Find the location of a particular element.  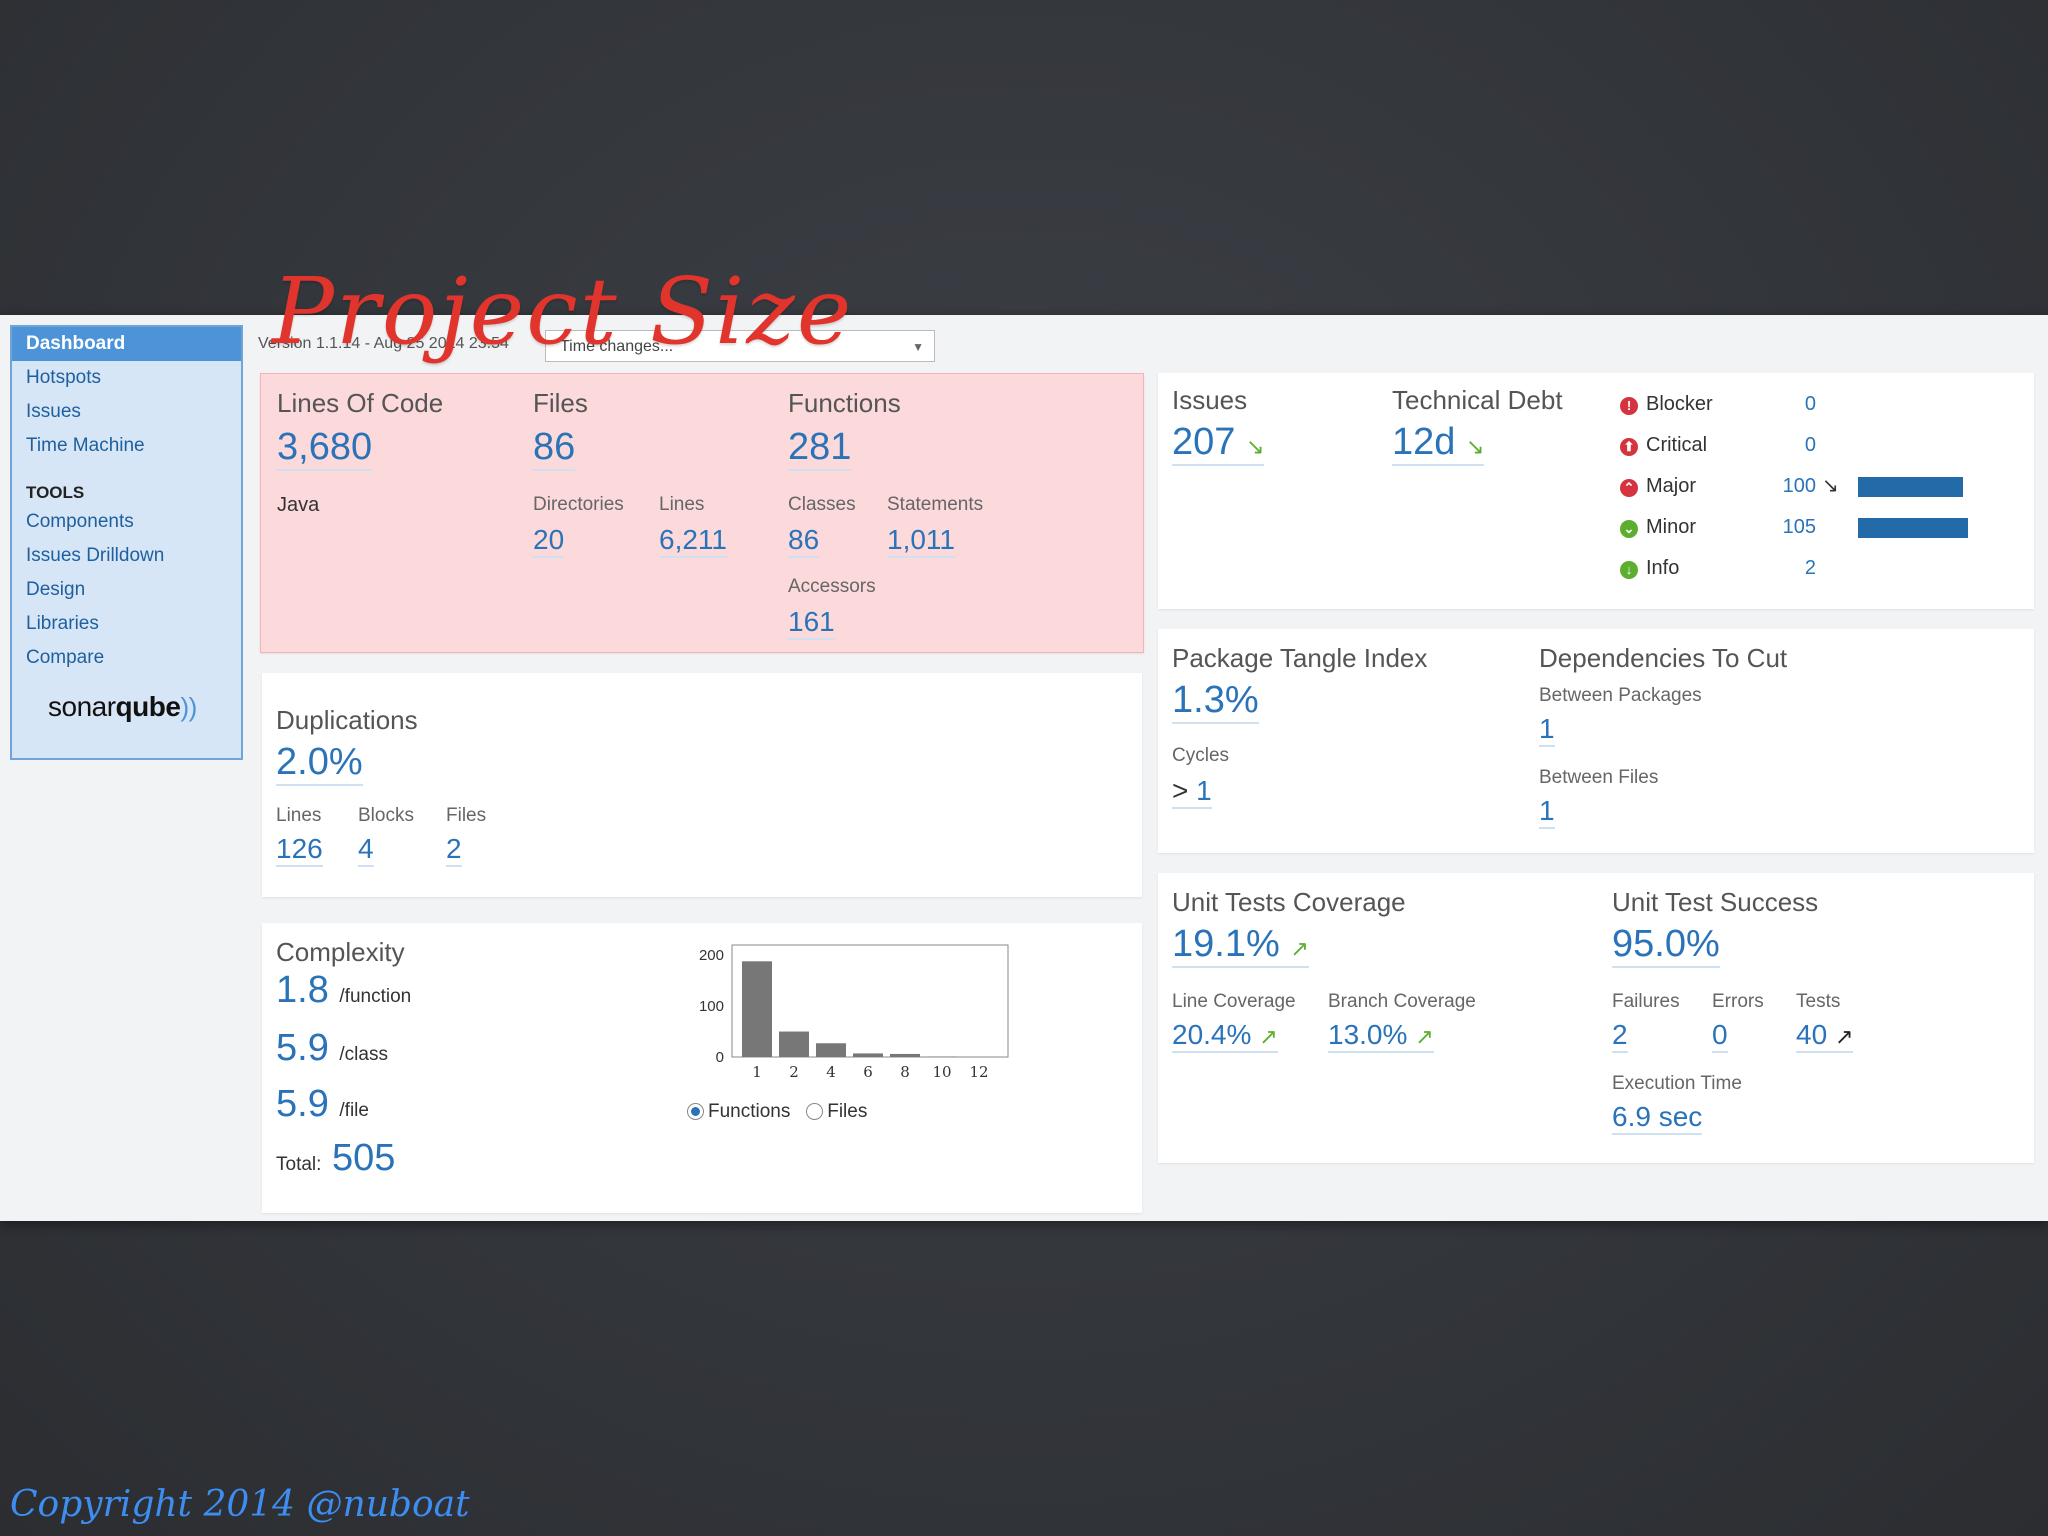

dup-lines-value: 126 is located at coordinates (299, 850).